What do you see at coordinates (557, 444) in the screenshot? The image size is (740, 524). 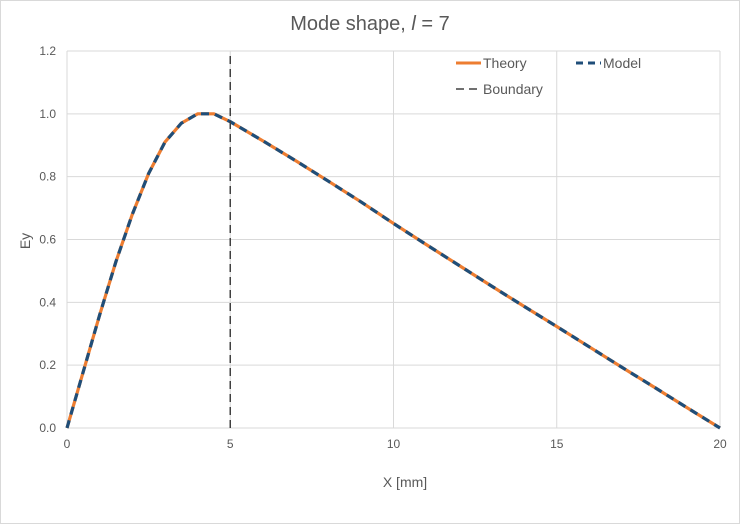 I see `x-tick-label: 15` at bounding box center [557, 444].